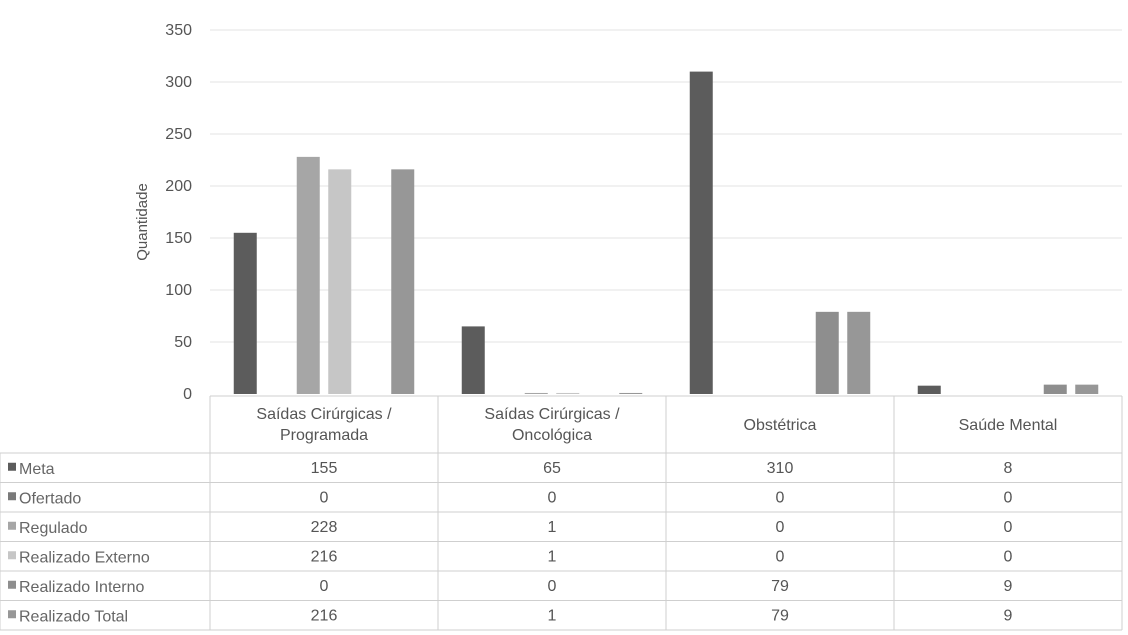 The height and width of the screenshot is (635, 1128). I want to click on category-label: Obstétrica, so click(780, 425).